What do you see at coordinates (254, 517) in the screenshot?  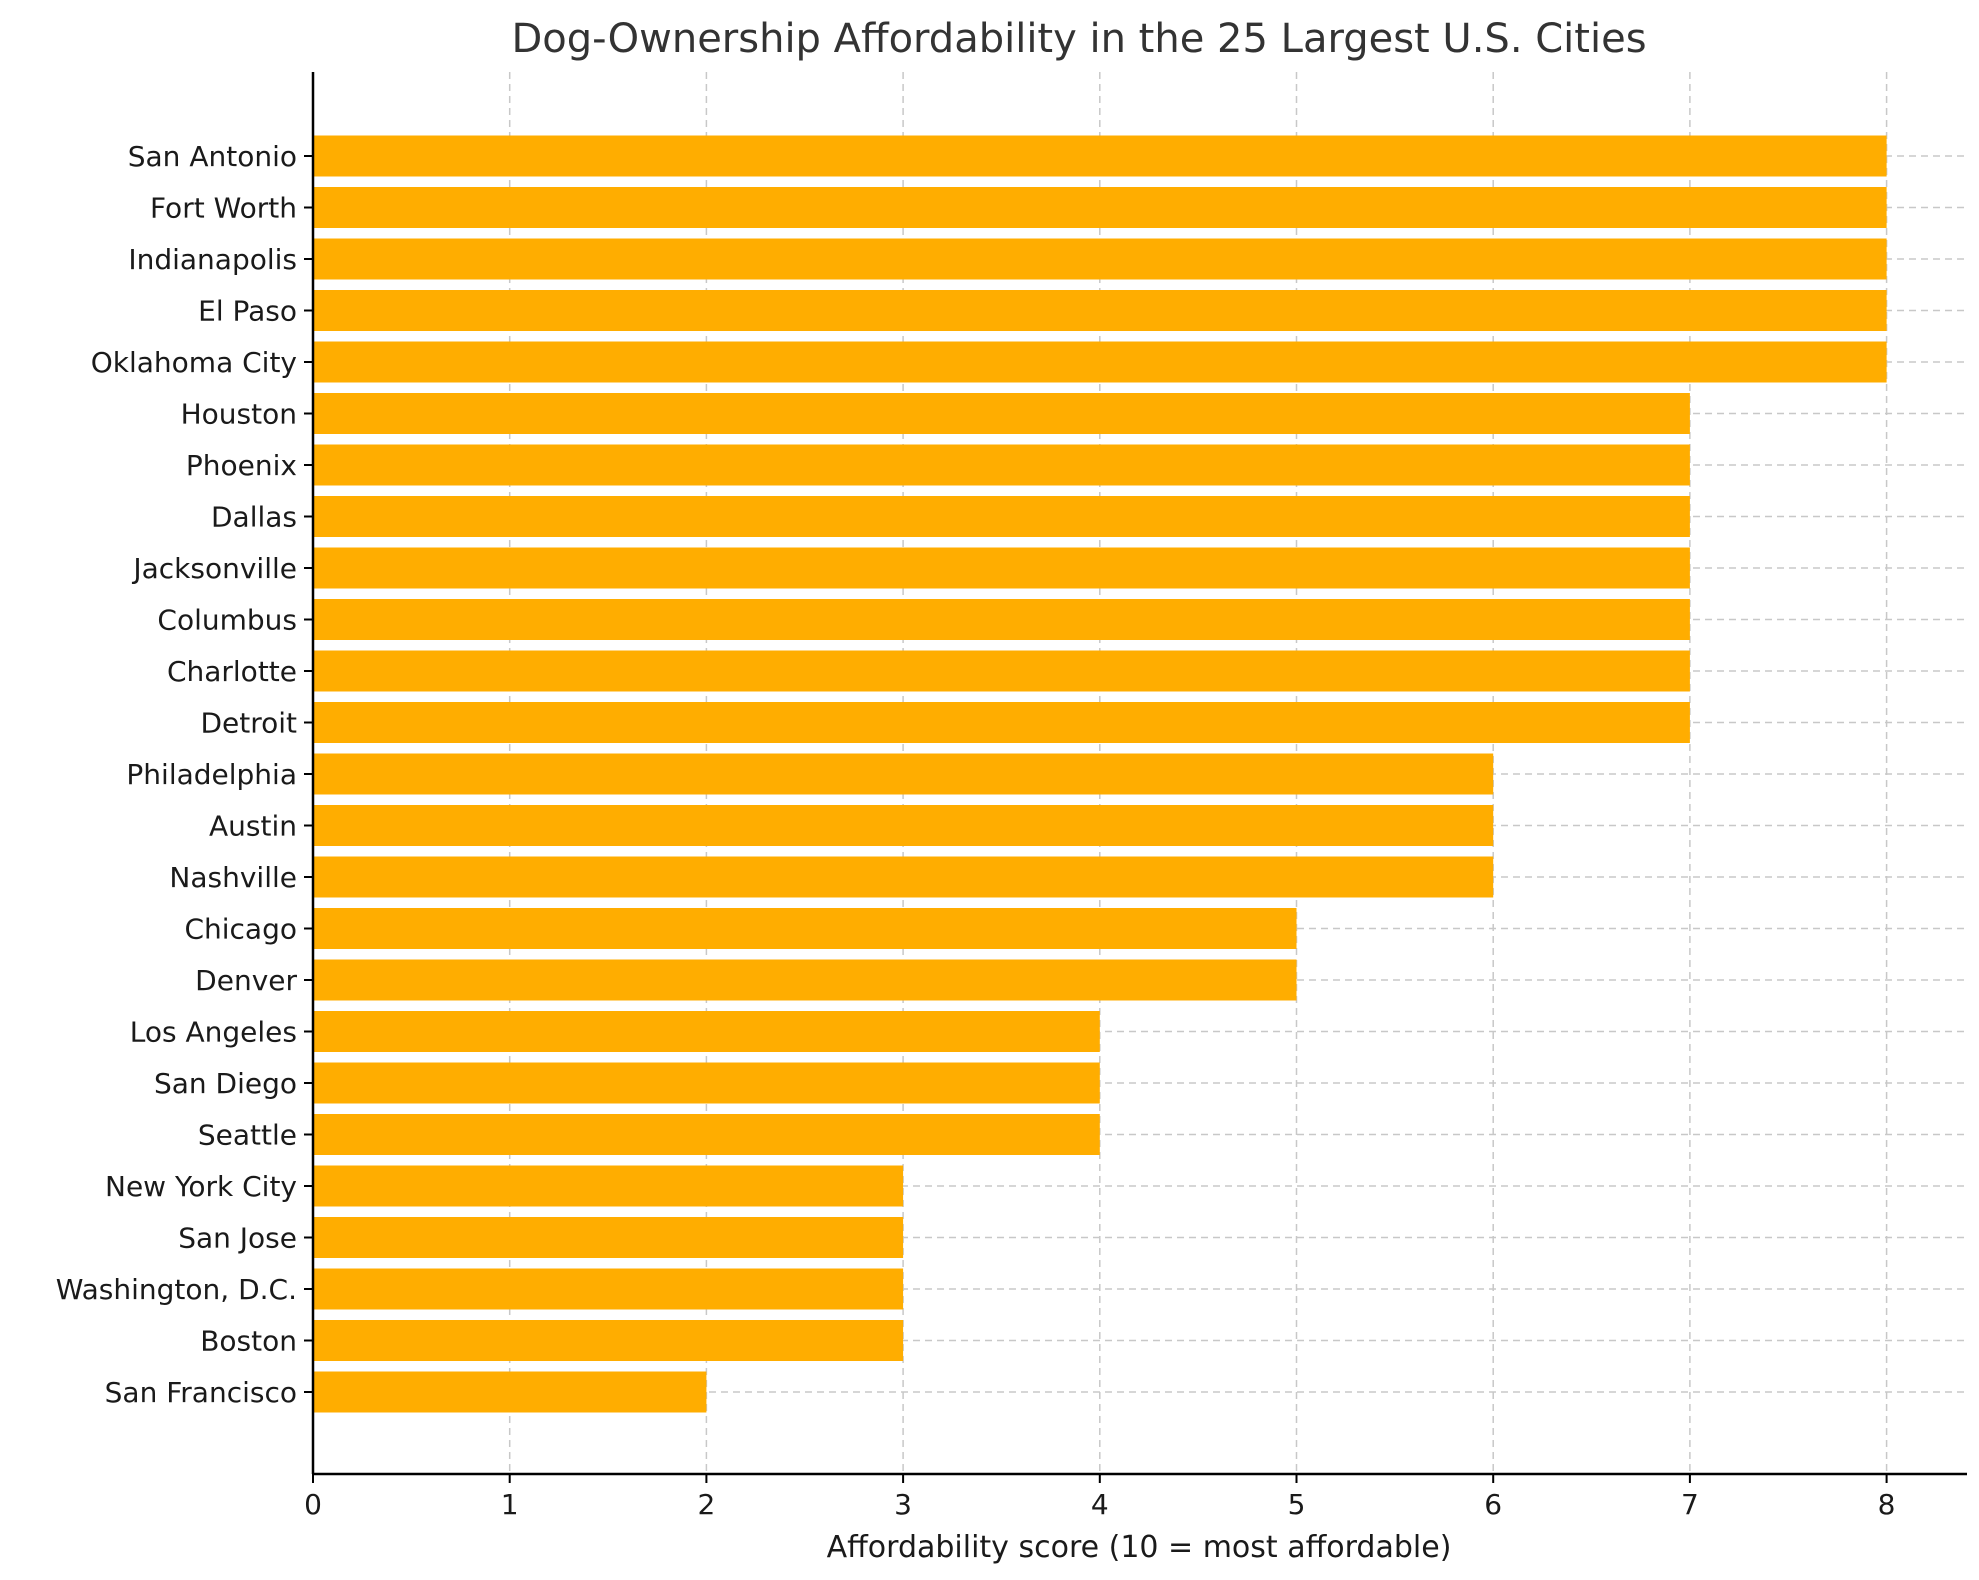 I see `y-tick-label: Dallas` at bounding box center [254, 517].